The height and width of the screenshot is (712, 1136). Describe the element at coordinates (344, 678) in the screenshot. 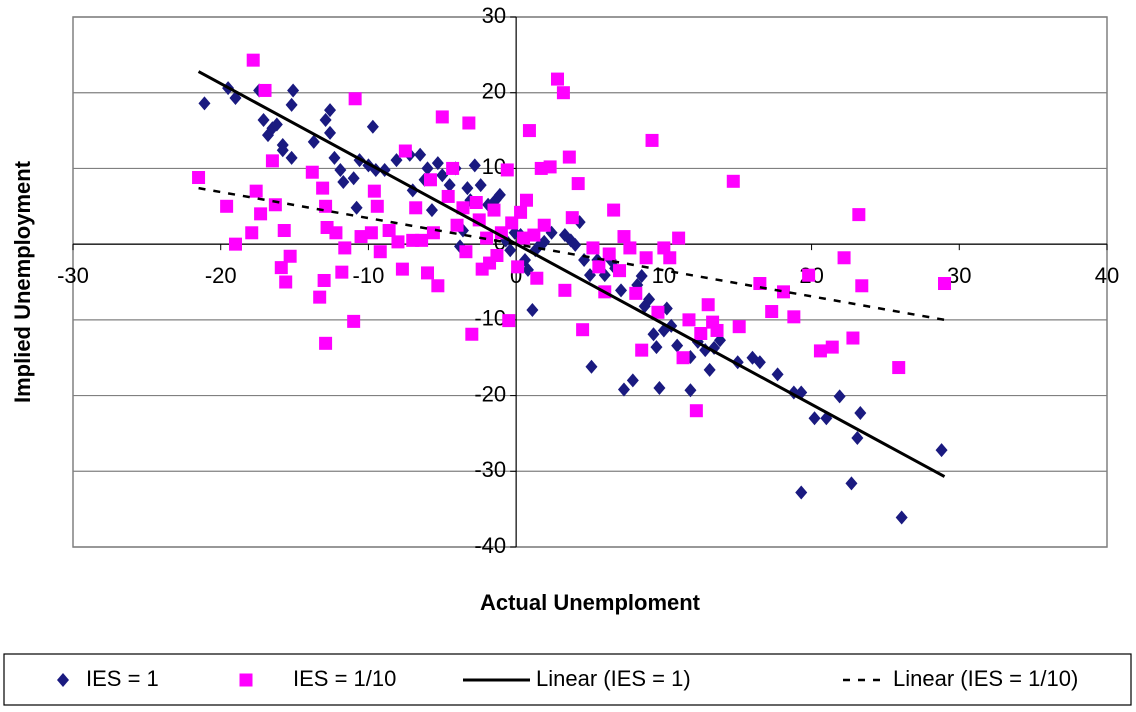

I see `legend-label: IES = 1/10` at that location.